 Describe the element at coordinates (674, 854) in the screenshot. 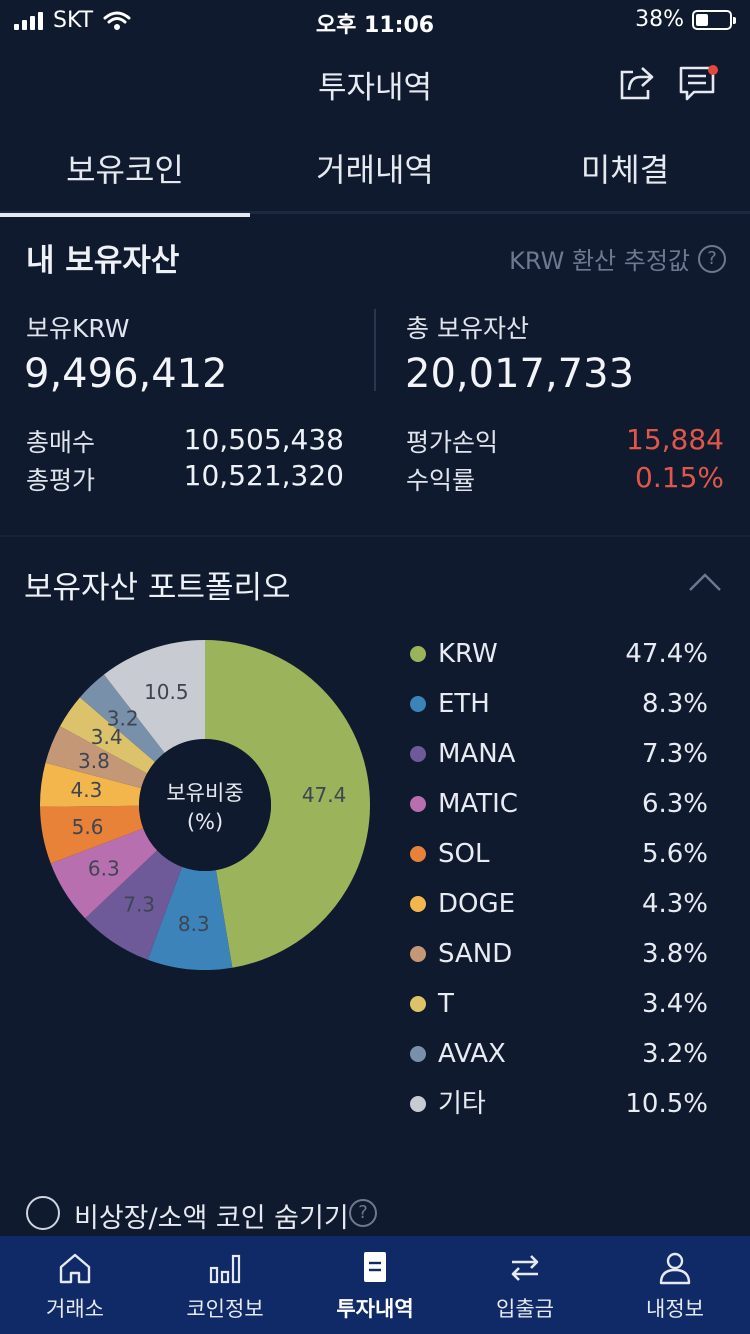

I see `legend-percent: 5.6%` at that location.